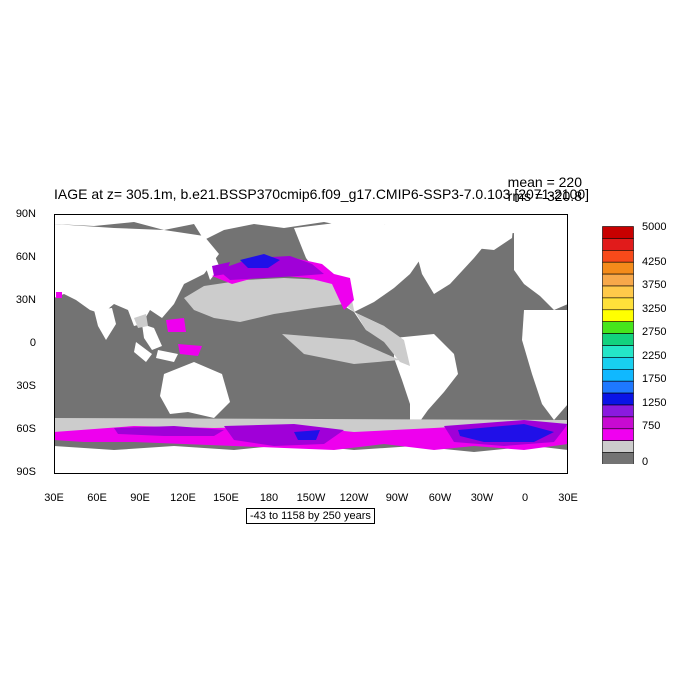  I want to click on lat-label-0: 0, so click(32, 343).